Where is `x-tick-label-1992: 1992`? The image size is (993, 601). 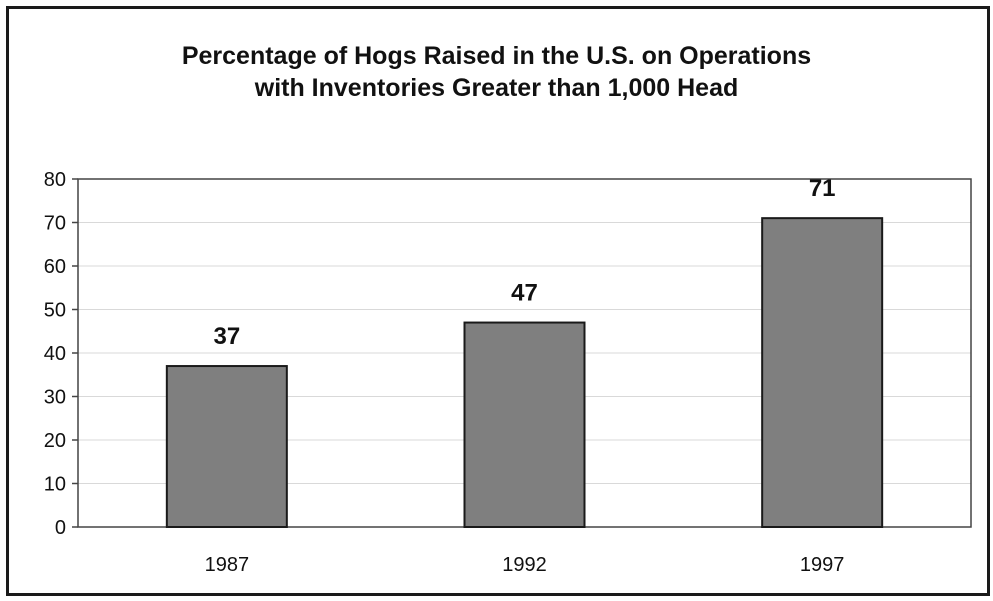
x-tick-label-1992: 1992 is located at coordinates (524, 565).